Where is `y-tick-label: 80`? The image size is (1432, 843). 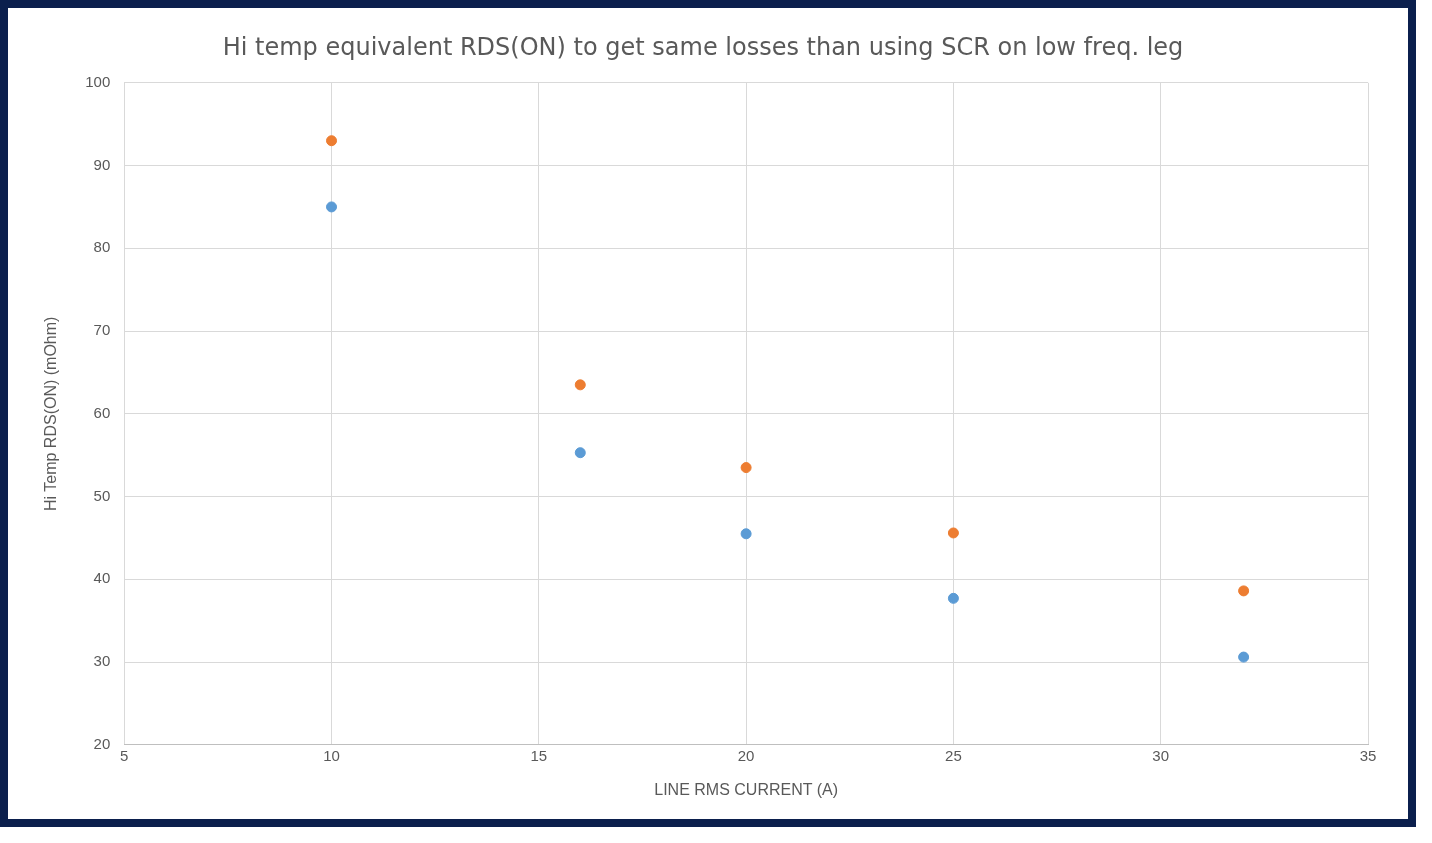 y-tick-label: 80 is located at coordinates (102, 247).